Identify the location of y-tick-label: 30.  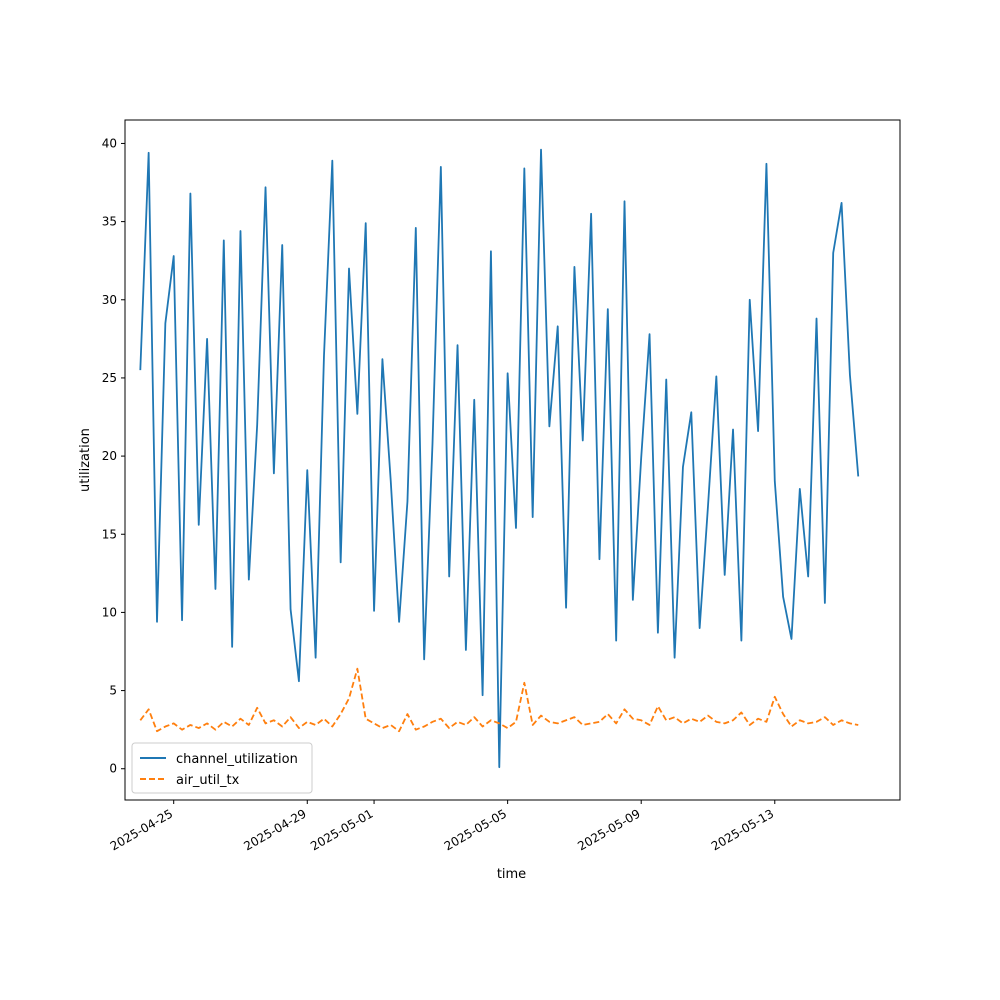
(109, 300).